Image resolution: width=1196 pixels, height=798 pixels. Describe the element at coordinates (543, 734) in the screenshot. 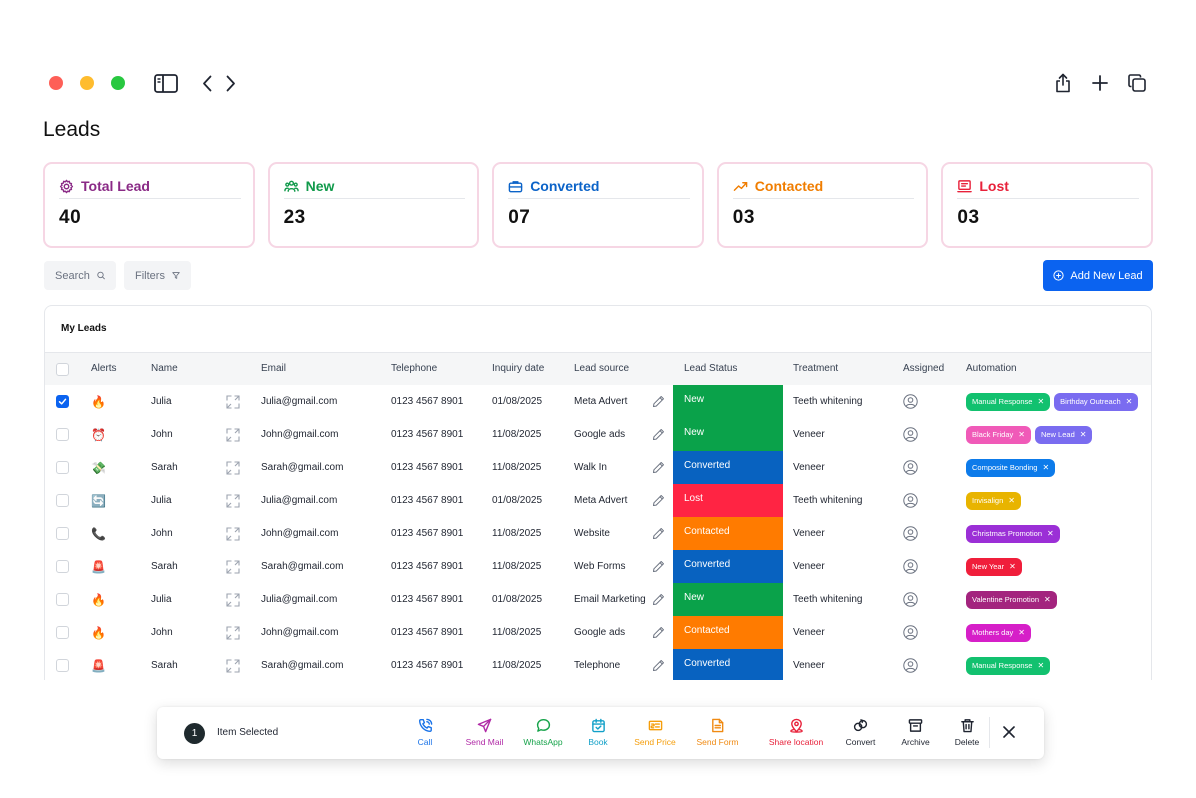

I see `whatsapp-action-button: WhatsApp` at that location.